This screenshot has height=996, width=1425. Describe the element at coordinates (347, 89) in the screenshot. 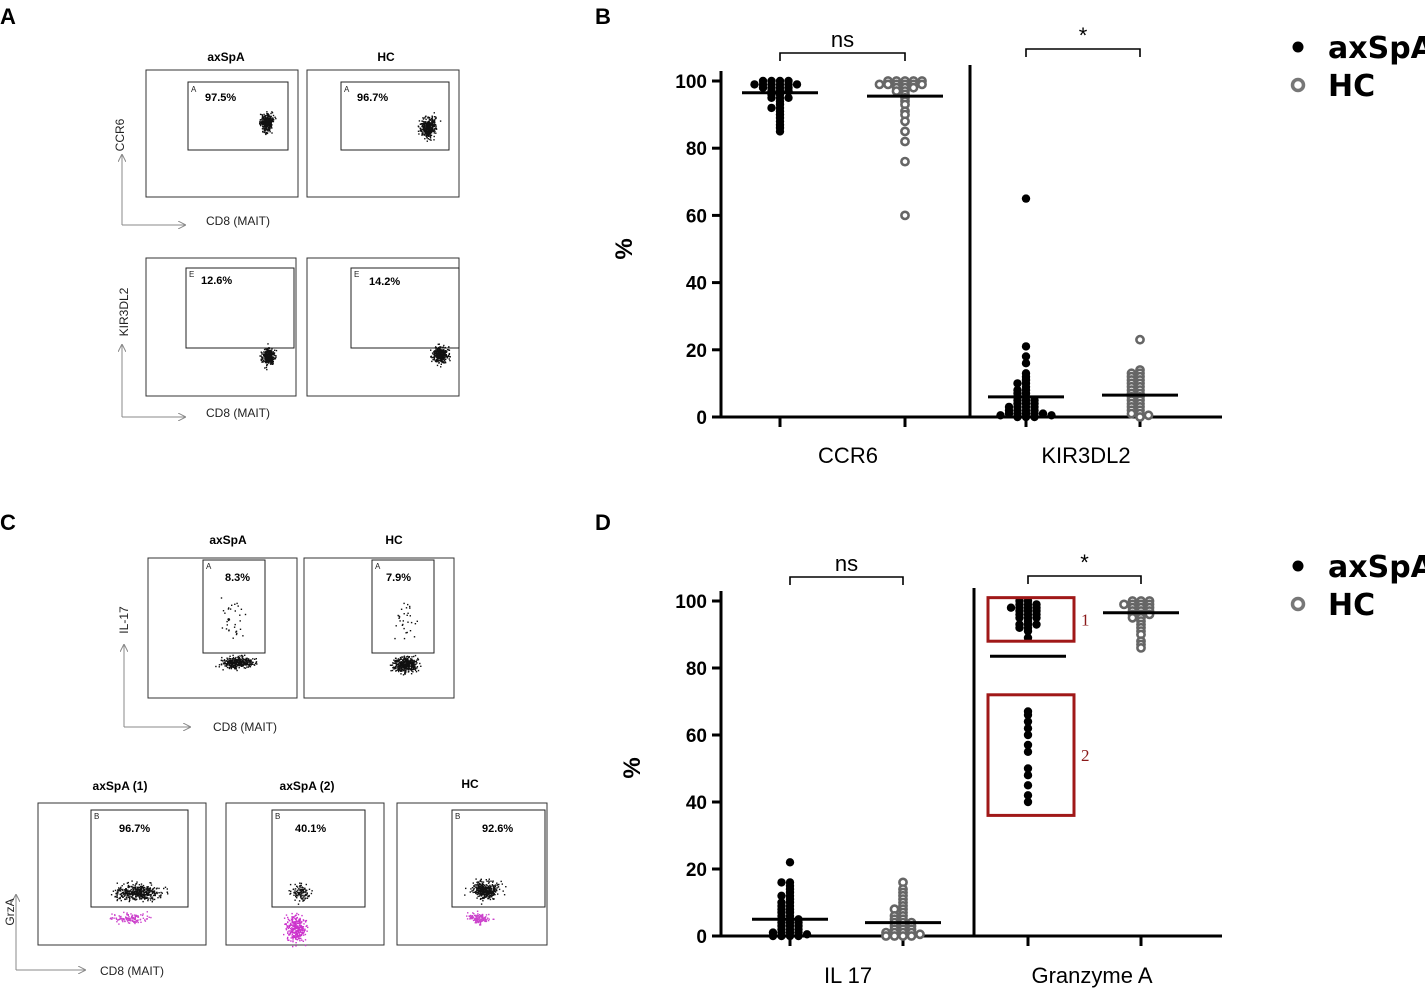

I see `flow-gate-label-a2: A` at that location.